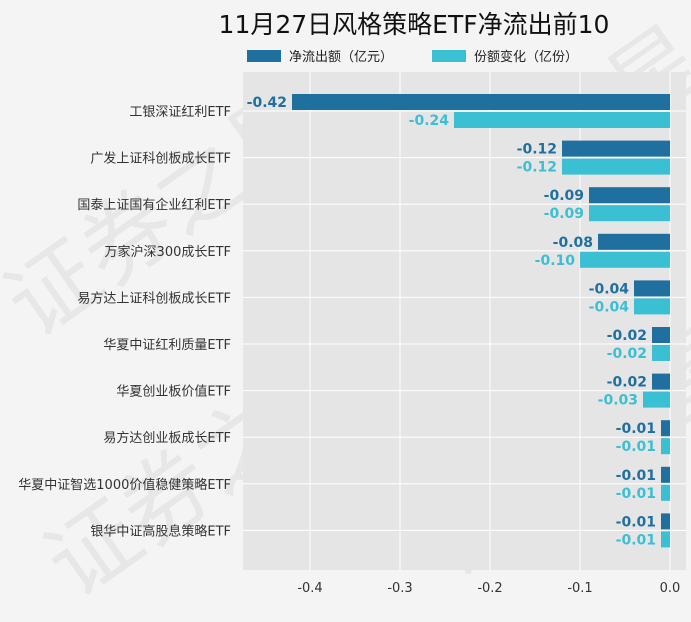  Describe the element at coordinates (173, 392) in the screenshot. I see `category-label: 华夏创业板价值ETF` at that location.